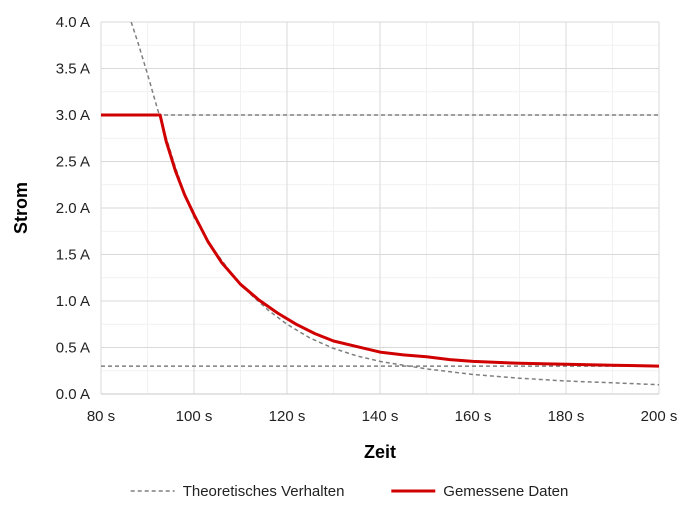 This screenshot has width=697, height=506. I want to click on legend-label: Gemessene Daten, so click(505, 491).